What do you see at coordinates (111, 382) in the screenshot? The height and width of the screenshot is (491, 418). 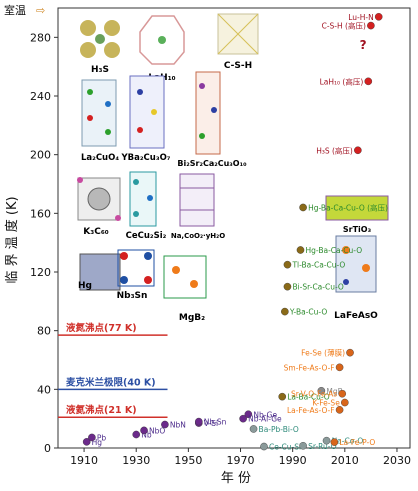 I see `reference-line-label: 麦克米兰极限(40 K)` at bounding box center [111, 382].